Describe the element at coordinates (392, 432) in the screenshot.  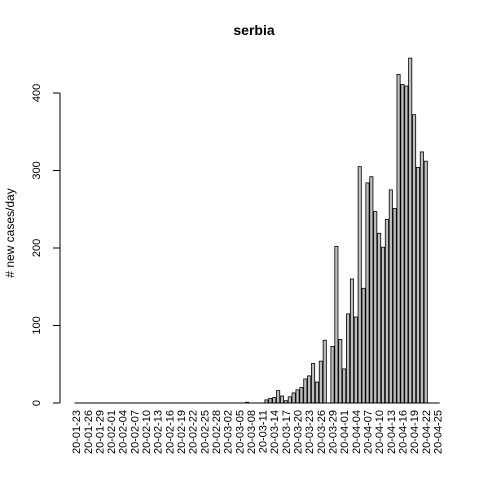
I see `x-tick-label-20-04-13: 20-04-13` at that location.